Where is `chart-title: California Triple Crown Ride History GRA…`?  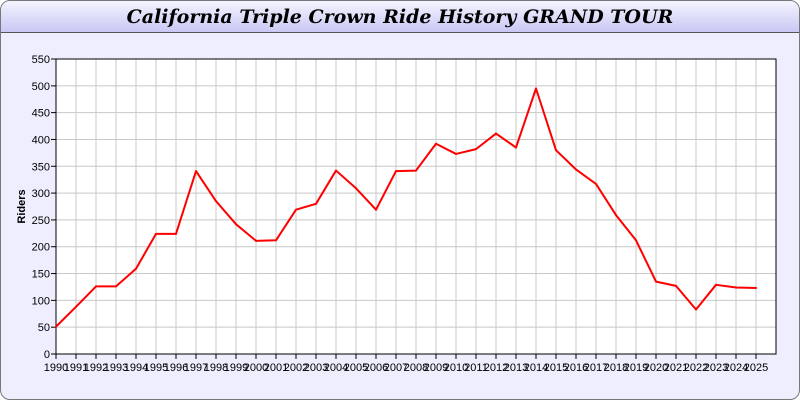 chart-title: California Triple Crown Ride History GRA… is located at coordinates (400, 17).